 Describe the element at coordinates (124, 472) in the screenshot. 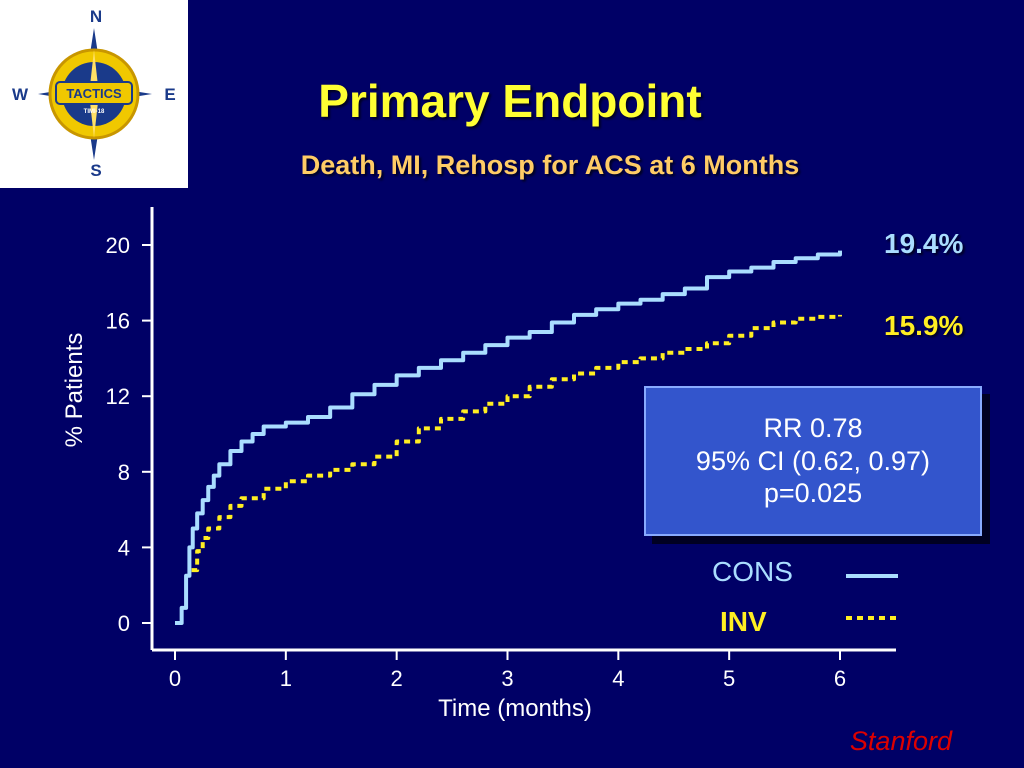

I see `y-tick-label: 8` at that location.